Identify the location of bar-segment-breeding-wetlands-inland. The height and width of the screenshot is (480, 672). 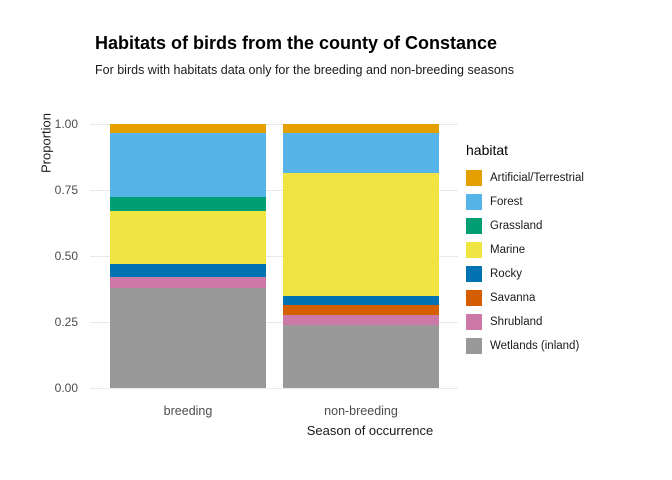
(188, 337).